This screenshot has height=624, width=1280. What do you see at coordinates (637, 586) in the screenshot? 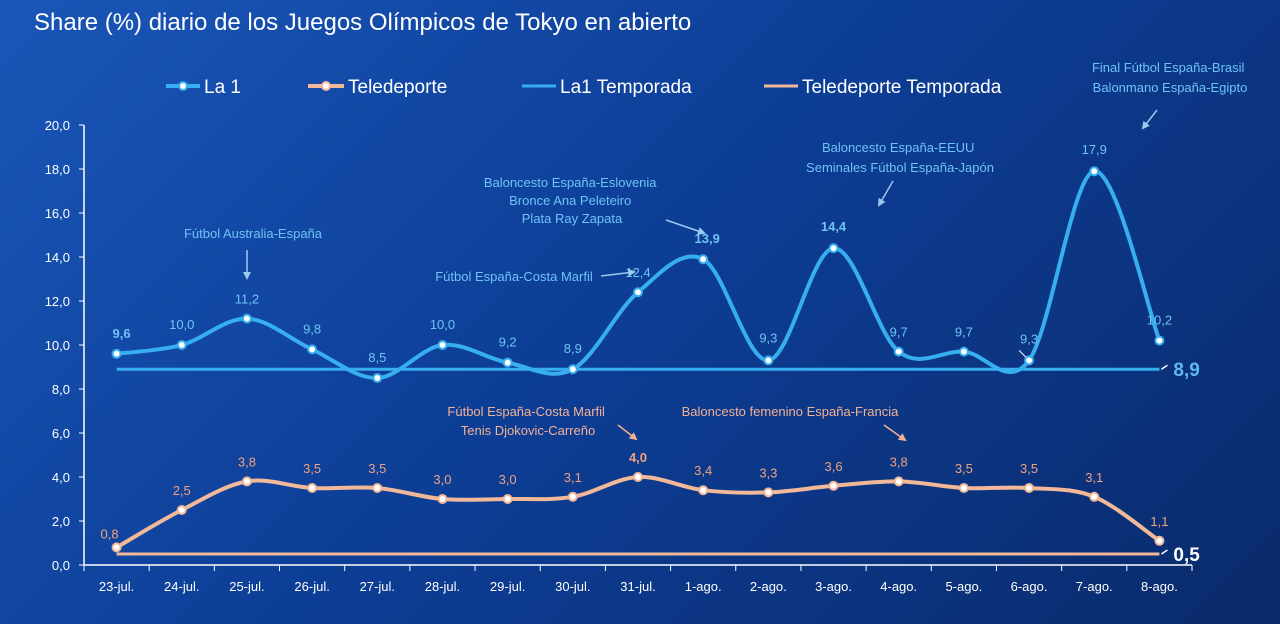
I see `x-tick-label: 31-jul.` at bounding box center [637, 586].